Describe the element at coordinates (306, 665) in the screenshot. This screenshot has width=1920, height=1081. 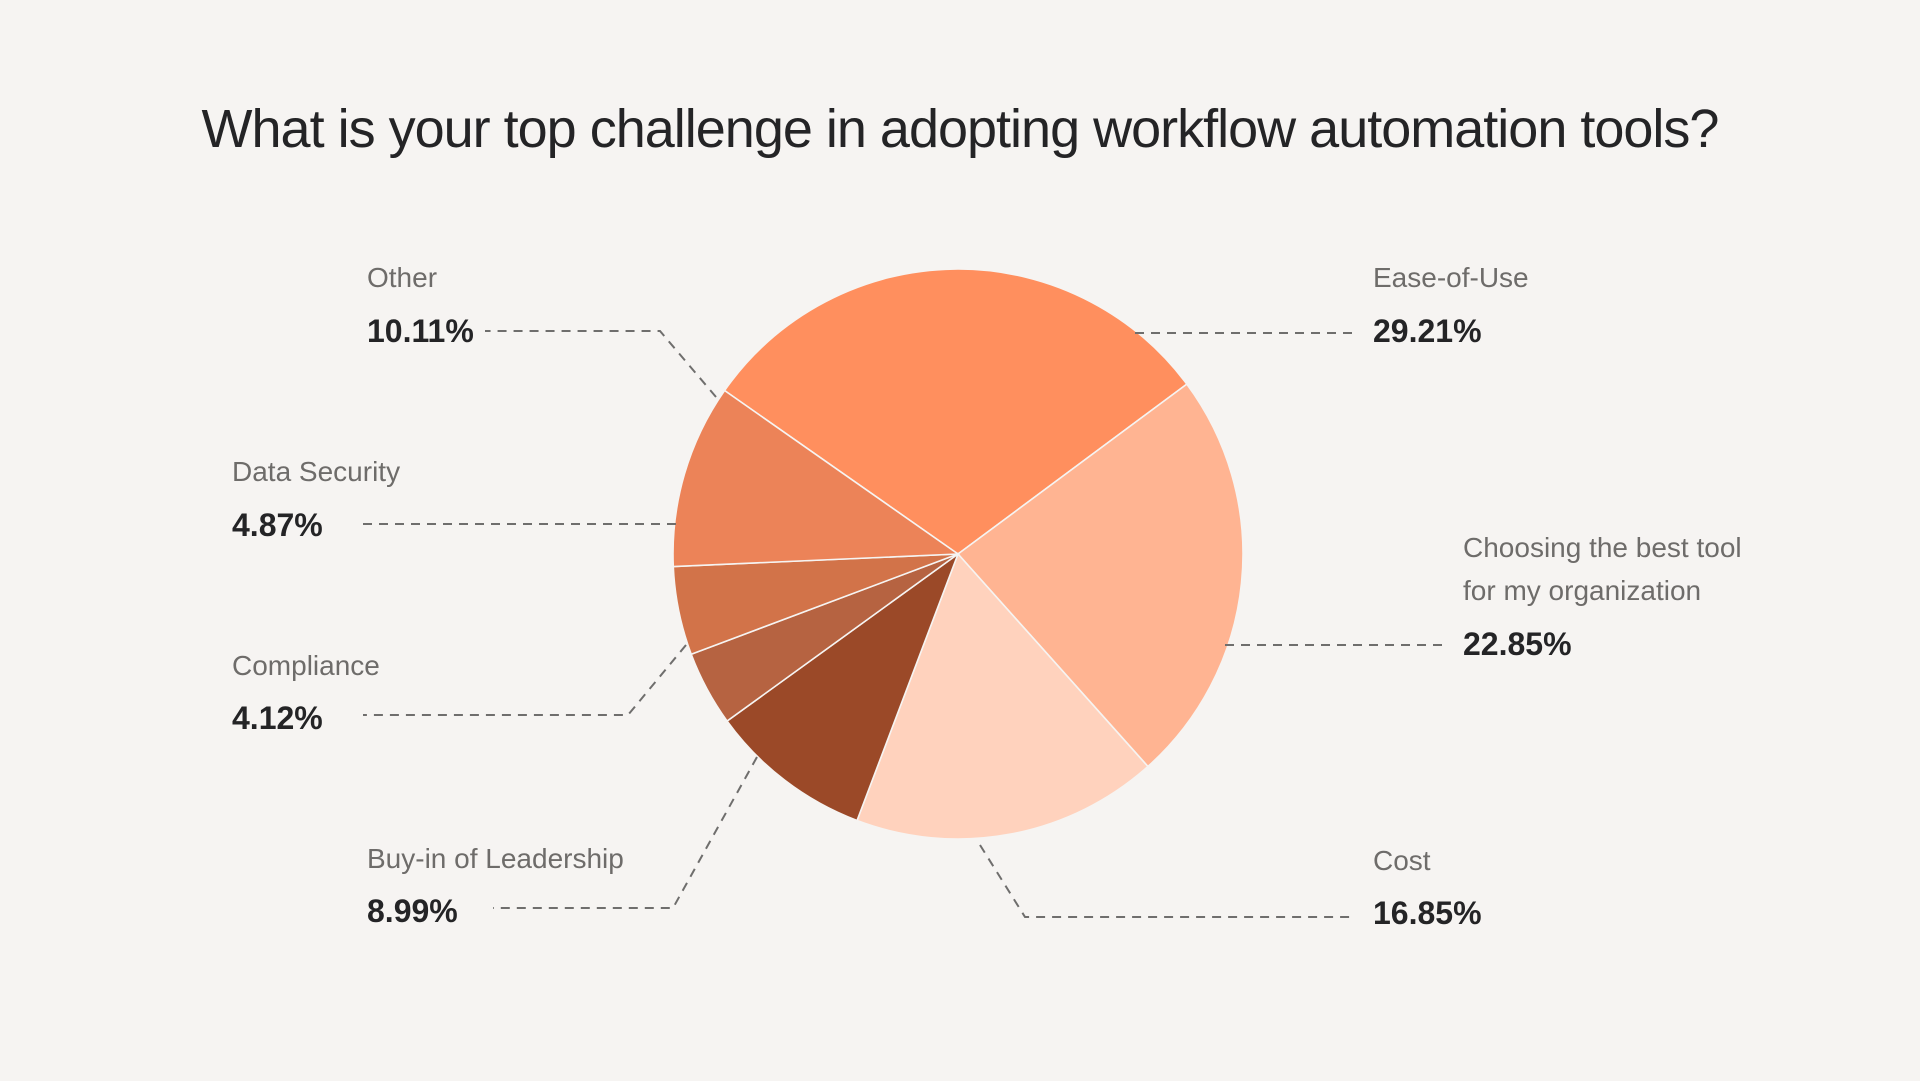
I see `category-label-compliance: Compliance` at that location.